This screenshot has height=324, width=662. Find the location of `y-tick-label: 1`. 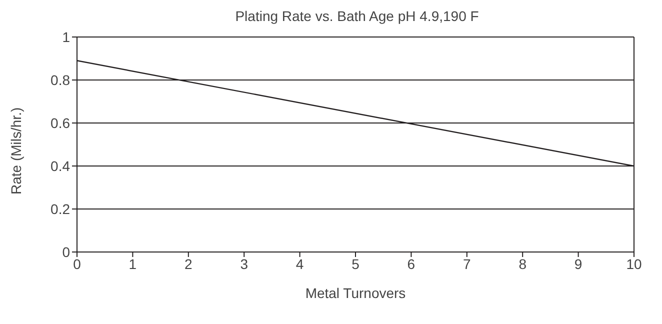

y-tick-label: 1 is located at coordinates (66, 36).